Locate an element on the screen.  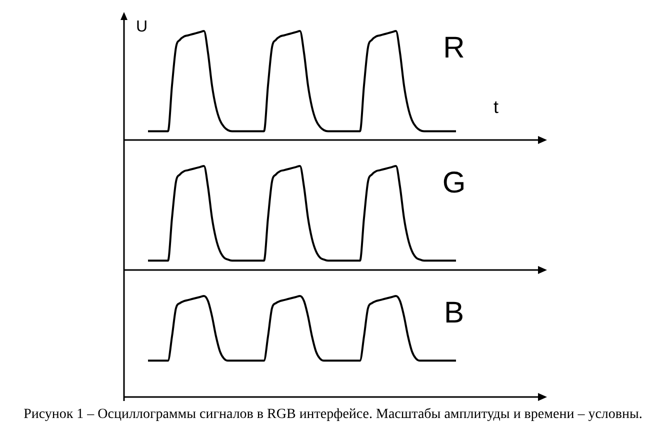
text: Рисунок 1 – Осциллограммы сигналов в RGB интерфейсе. Масштабы амплитуды и времени – условны. is located at coordinates (333, 414).